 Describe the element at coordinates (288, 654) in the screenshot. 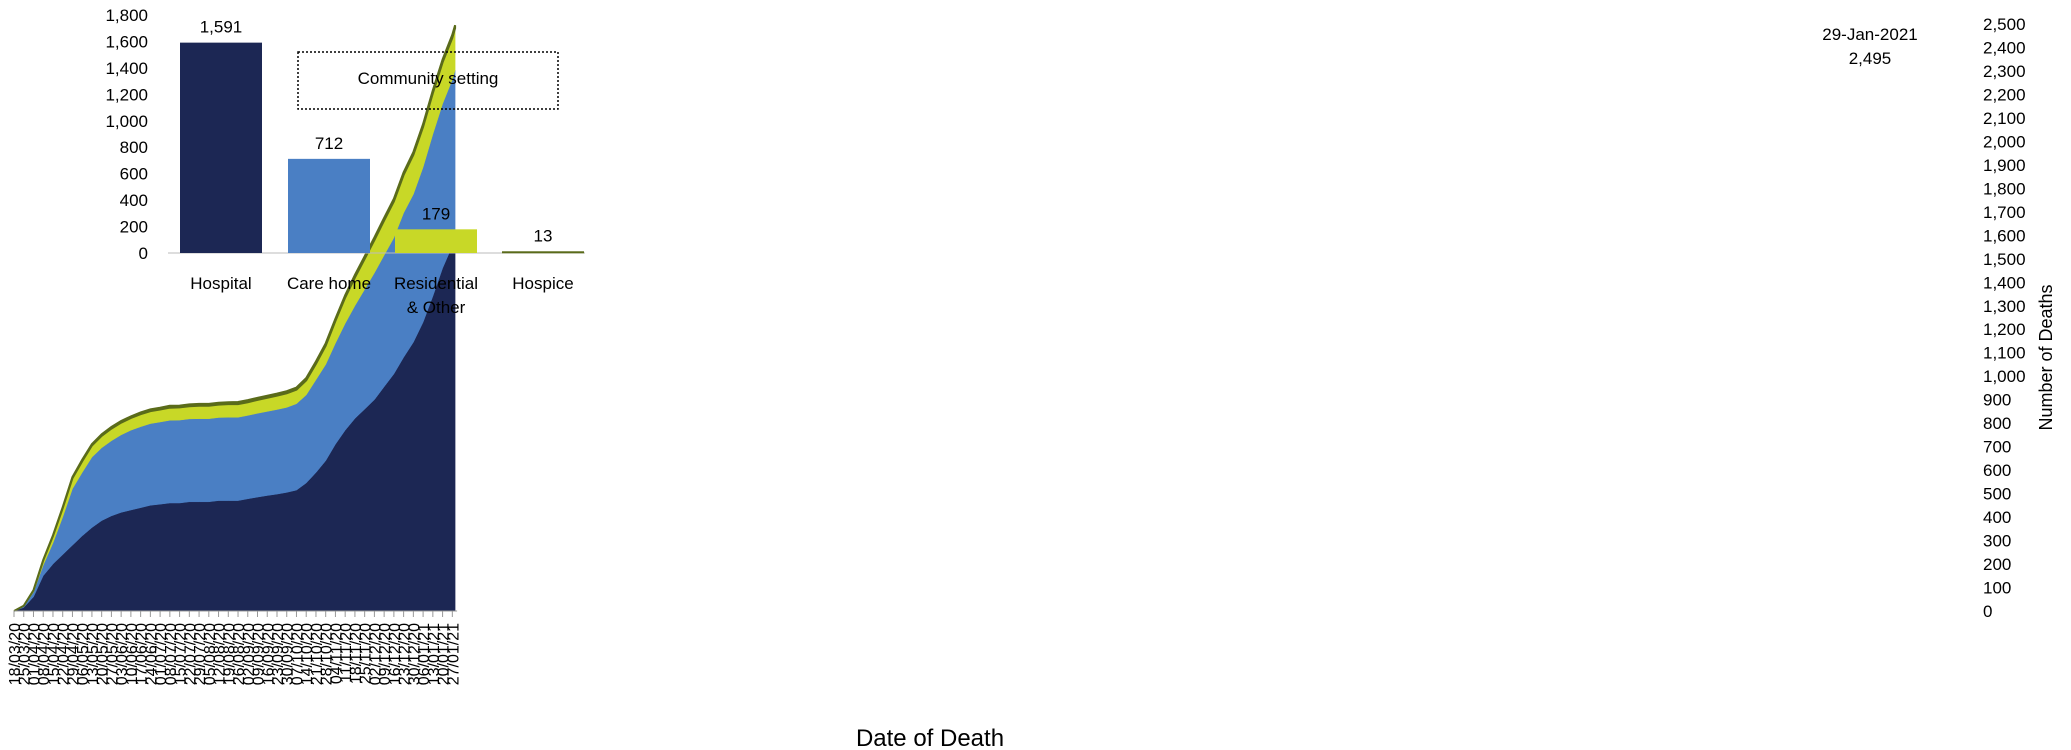

I see `x-tick-label: 30/09/20` at that location.